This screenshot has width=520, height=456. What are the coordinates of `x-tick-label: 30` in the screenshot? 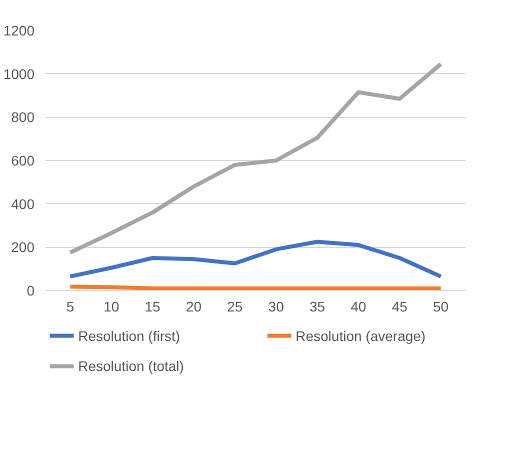 It's located at (276, 306).